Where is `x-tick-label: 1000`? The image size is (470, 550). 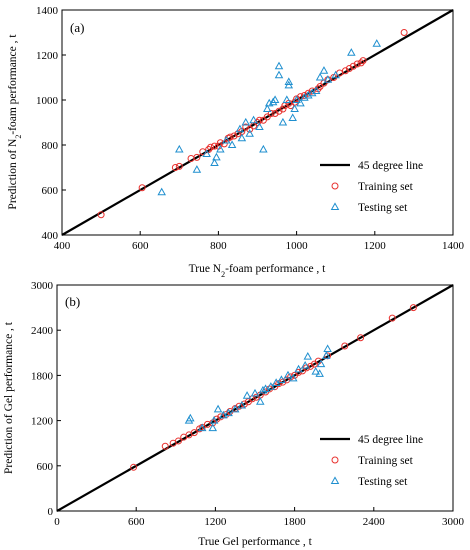
x-tick-label: 1000 is located at coordinates (297, 246).